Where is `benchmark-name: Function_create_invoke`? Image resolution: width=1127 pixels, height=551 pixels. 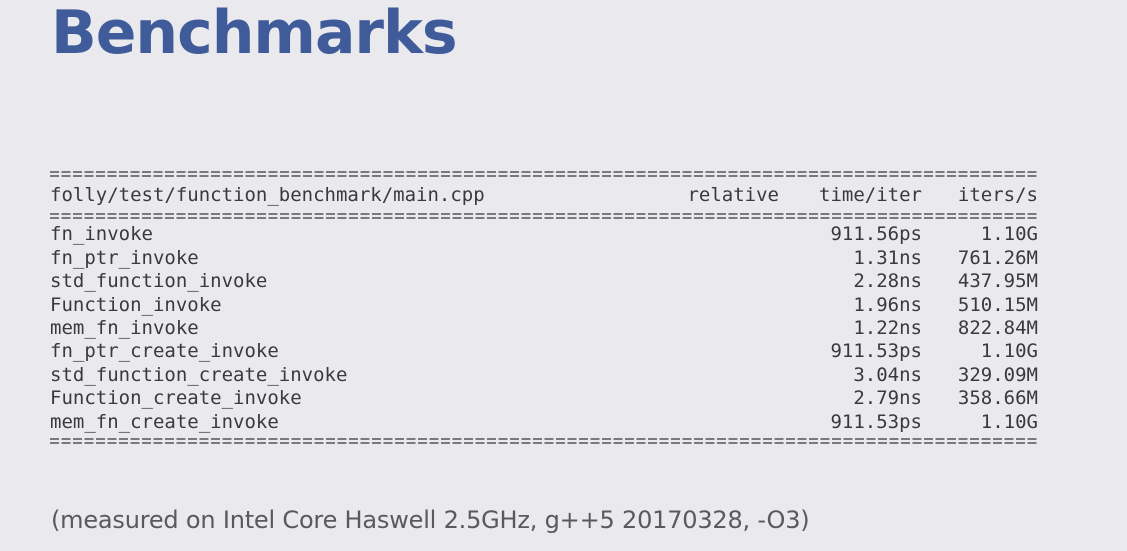 benchmark-name: Function_create_invoke is located at coordinates (176, 398).